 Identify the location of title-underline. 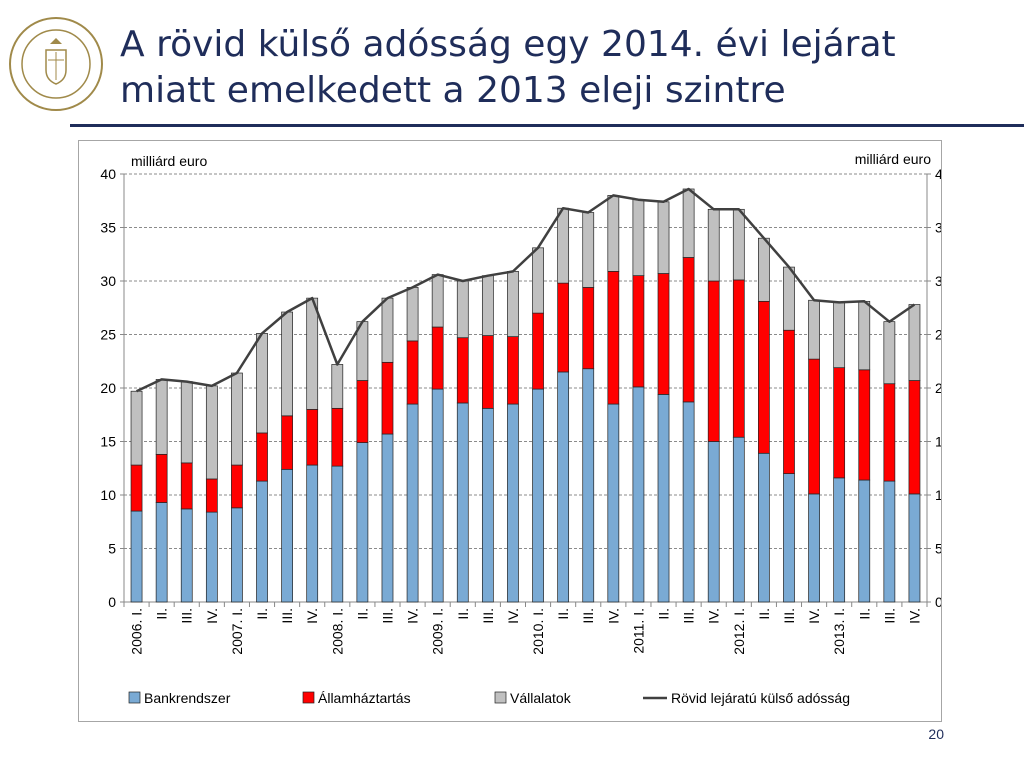
(547, 125).